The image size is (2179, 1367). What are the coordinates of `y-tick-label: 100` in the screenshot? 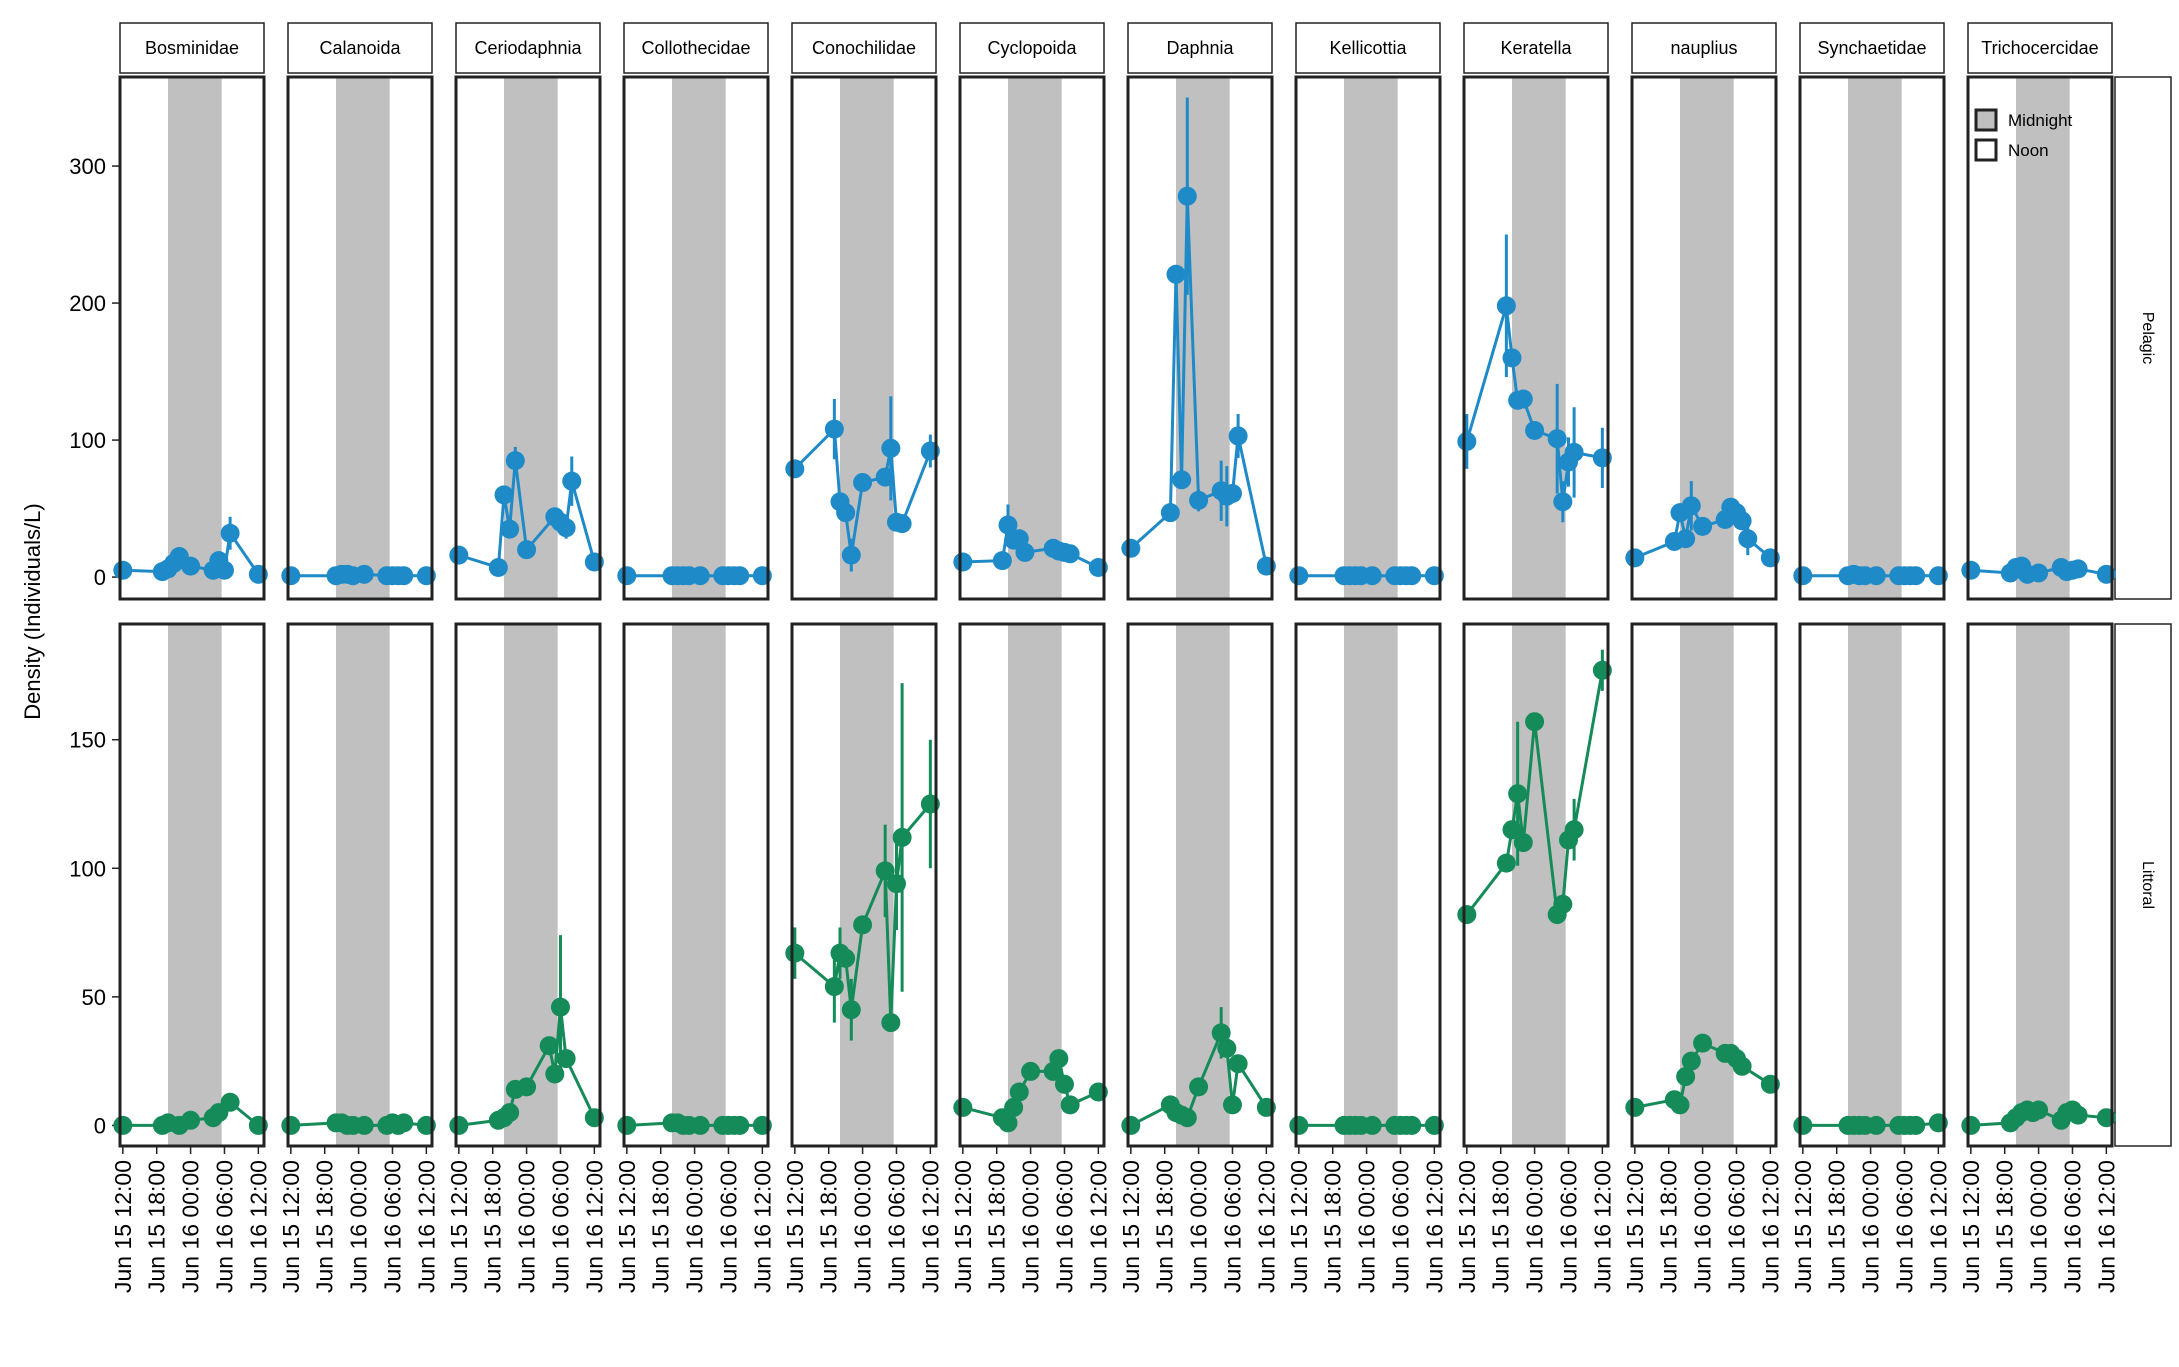 It's located at (87, 868).